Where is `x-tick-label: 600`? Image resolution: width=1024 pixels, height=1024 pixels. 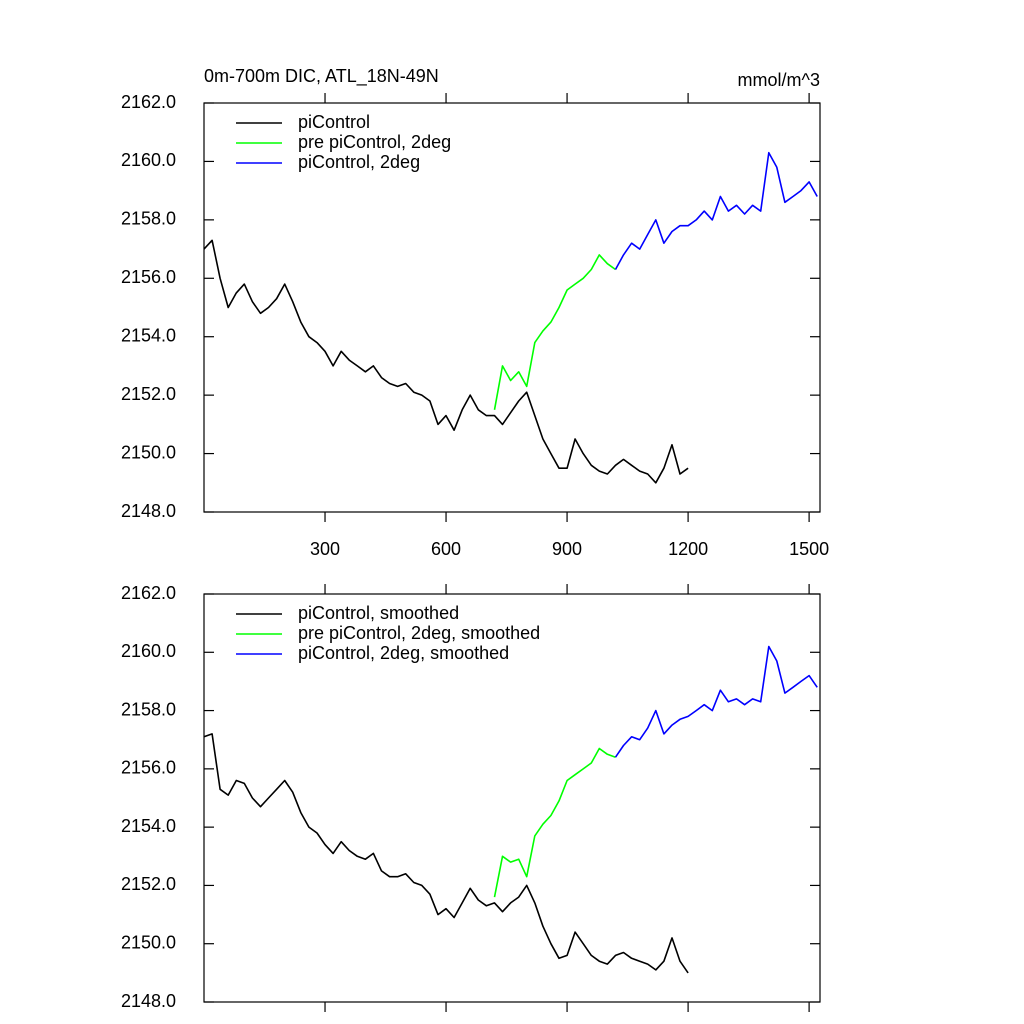 x-tick-label: 600 is located at coordinates (446, 549).